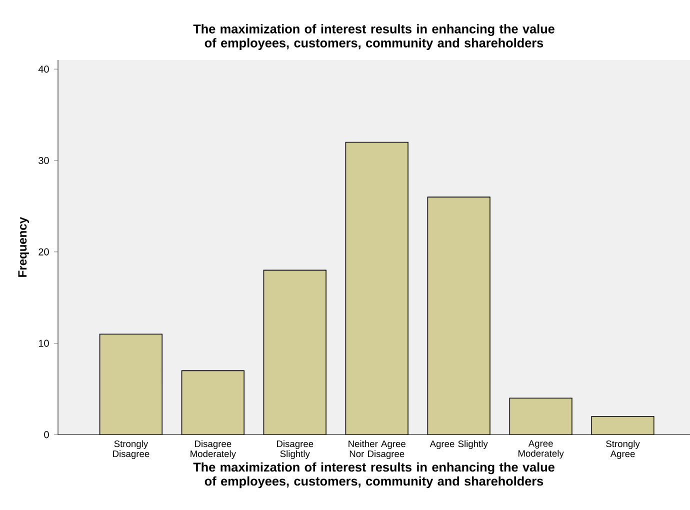  Describe the element at coordinates (46, 434) in the screenshot. I see `y-tick-label: 0` at that location.